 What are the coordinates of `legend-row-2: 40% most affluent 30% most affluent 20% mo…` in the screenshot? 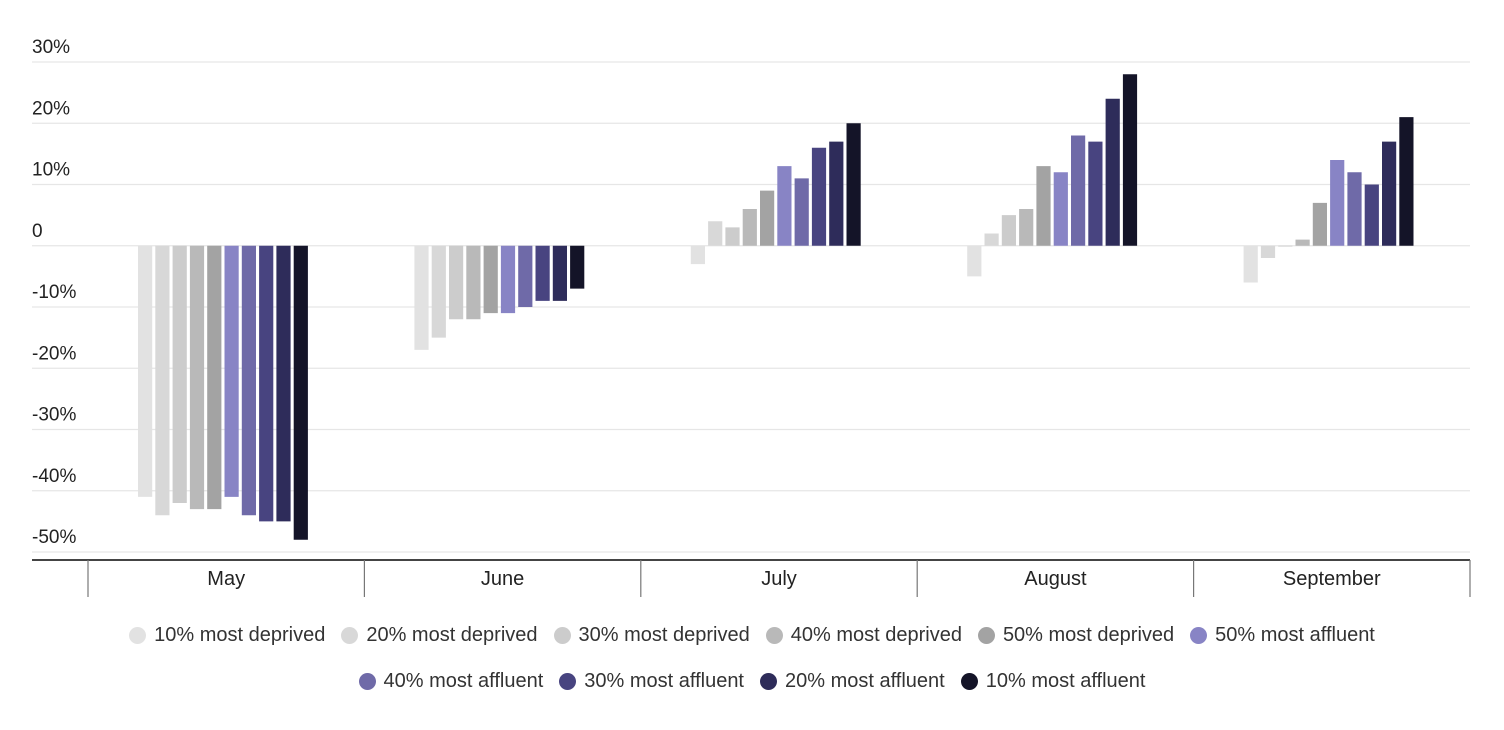 It's located at (752, 681).